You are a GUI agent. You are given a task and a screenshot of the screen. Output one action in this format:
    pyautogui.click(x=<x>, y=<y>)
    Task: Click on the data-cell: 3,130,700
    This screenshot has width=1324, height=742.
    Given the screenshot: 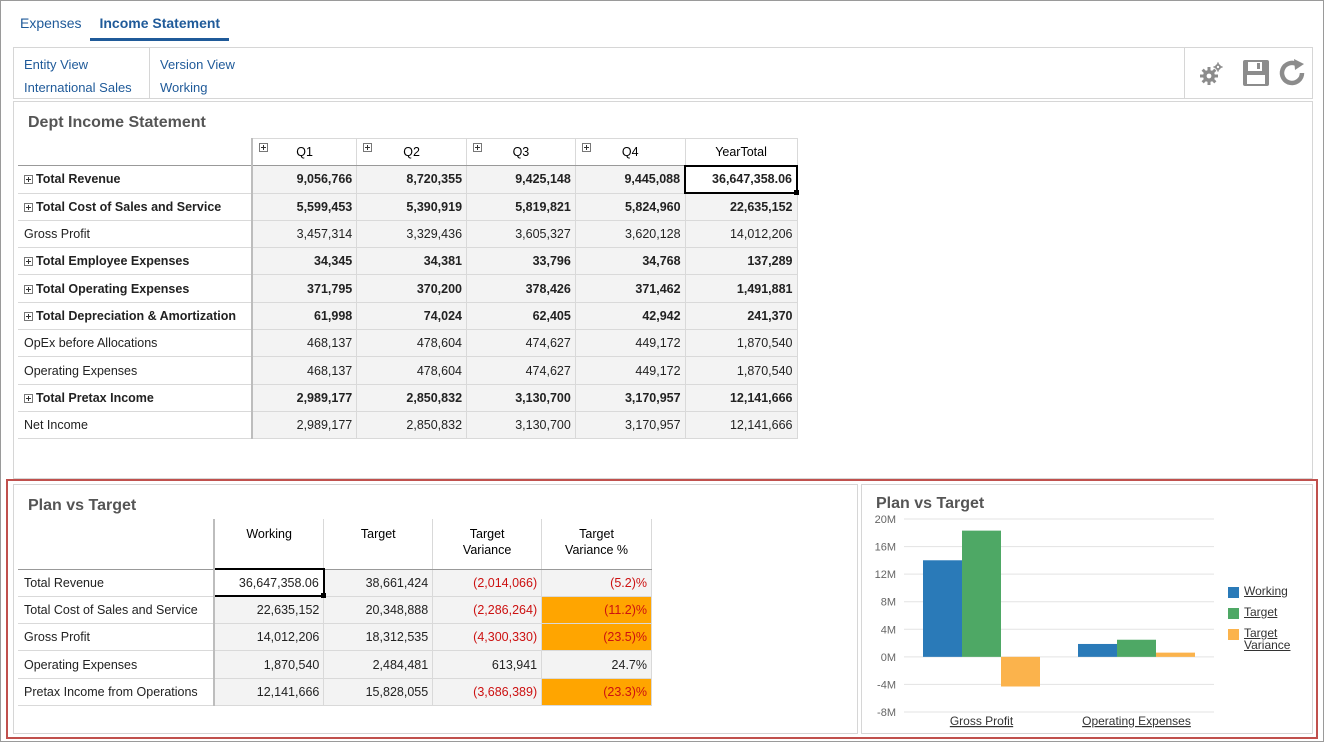 What is the action you would take?
    pyautogui.click(x=521, y=397)
    